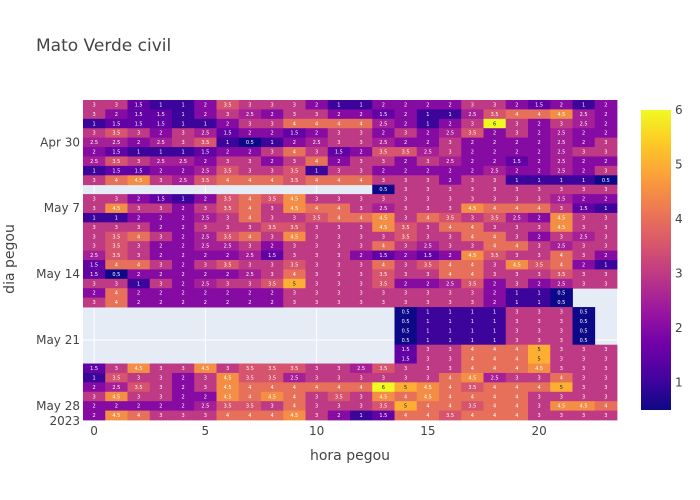  I want to click on y-tick-label: May 7, so click(62, 208).